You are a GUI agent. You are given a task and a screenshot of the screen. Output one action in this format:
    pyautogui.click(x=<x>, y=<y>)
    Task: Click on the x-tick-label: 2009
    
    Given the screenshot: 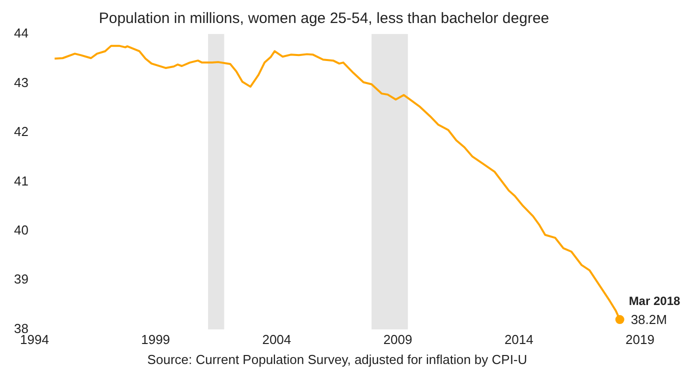 What is the action you would take?
    pyautogui.click(x=397, y=339)
    